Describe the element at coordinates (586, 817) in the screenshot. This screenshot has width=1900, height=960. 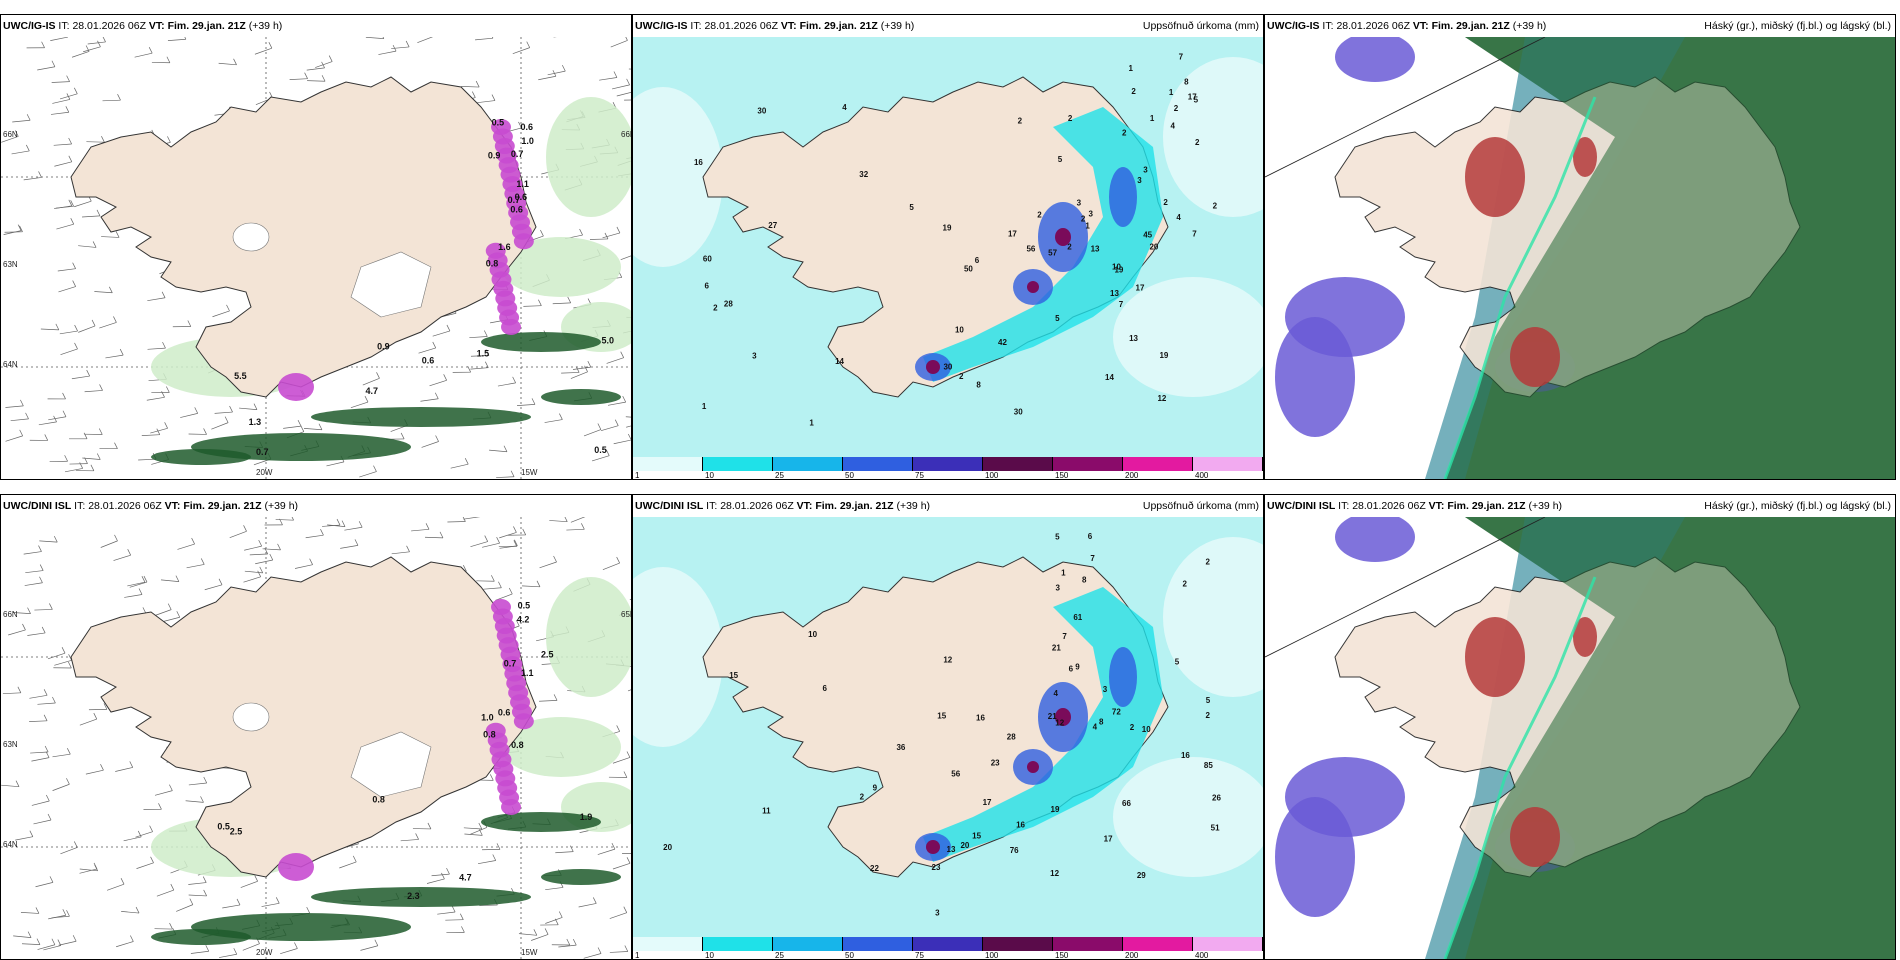
I see `precip-value-label: 1.9` at that location.